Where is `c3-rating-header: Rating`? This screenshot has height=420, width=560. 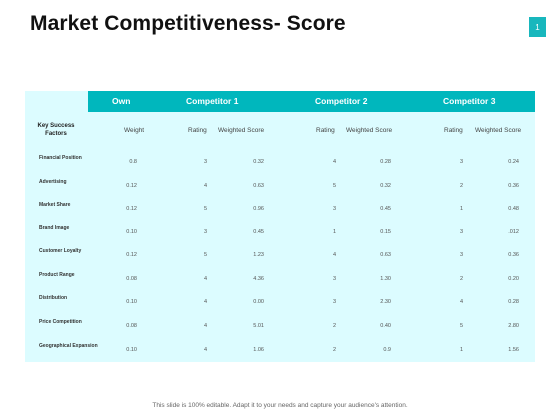
c3-rating-header: Rating is located at coordinates (453, 130).